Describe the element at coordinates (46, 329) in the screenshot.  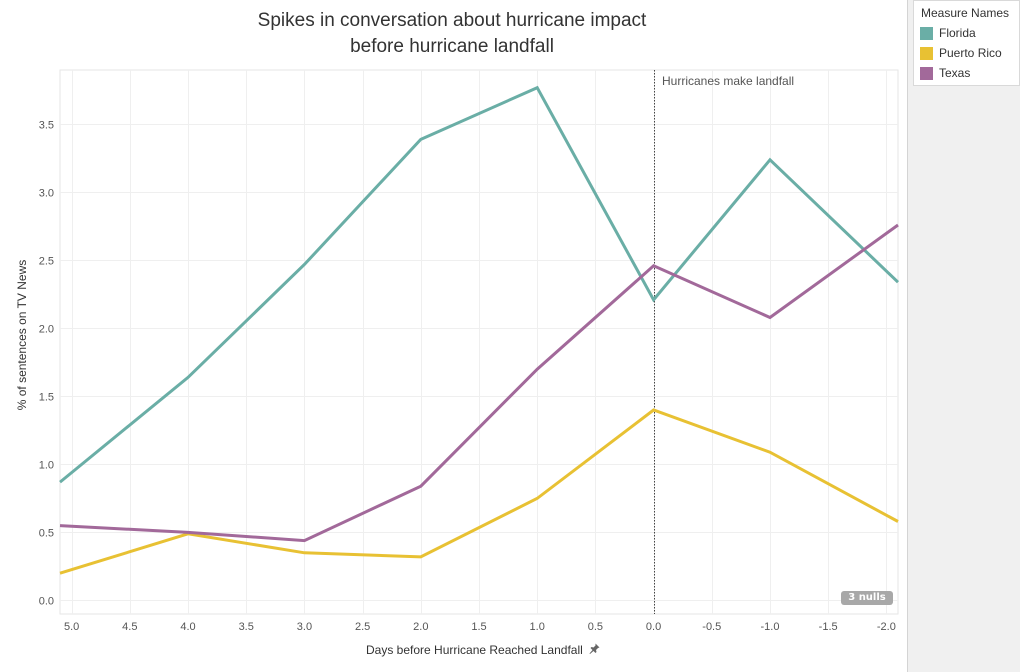
I see `y-tick-label: 2.0` at that location.